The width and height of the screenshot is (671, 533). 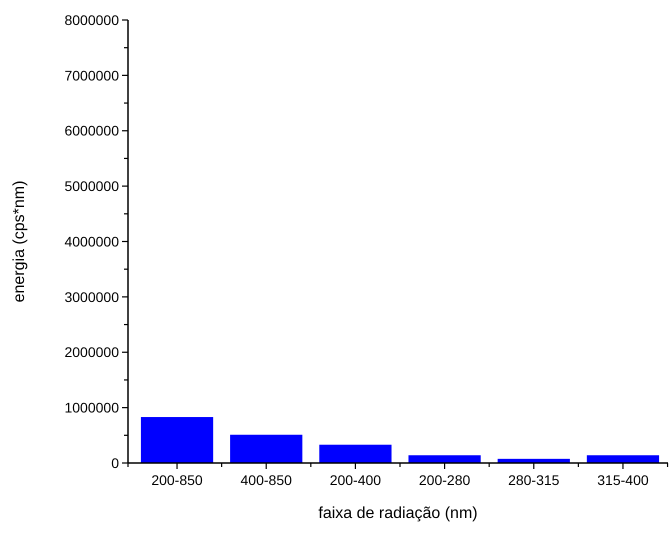 What do you see at coordinates (19, 241) in the screenshot?
I see `y-axis-title: energia (cps*nm)` at bounding box center [19, 241].